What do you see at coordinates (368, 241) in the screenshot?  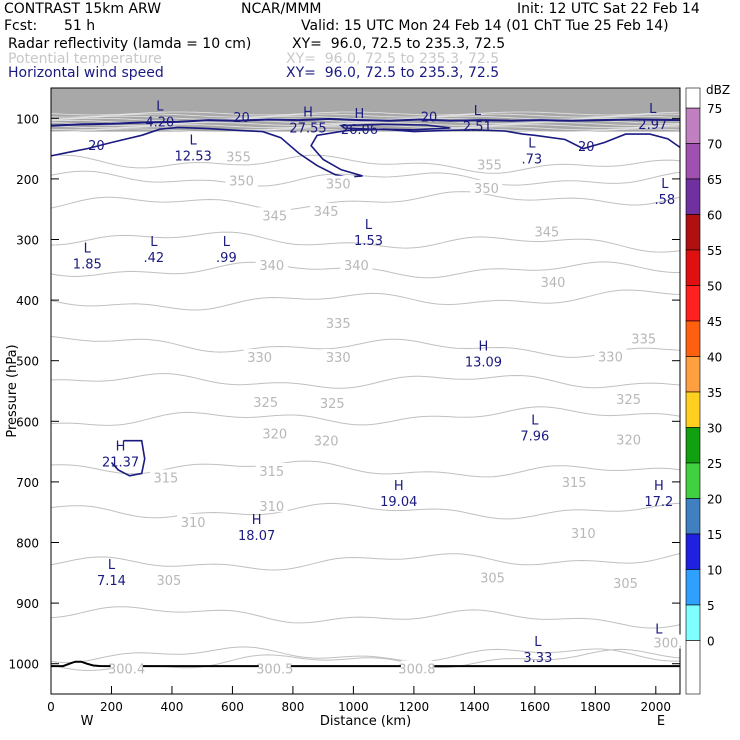 I see `extremum-value: 1.53` at bounding box center [368, 241].